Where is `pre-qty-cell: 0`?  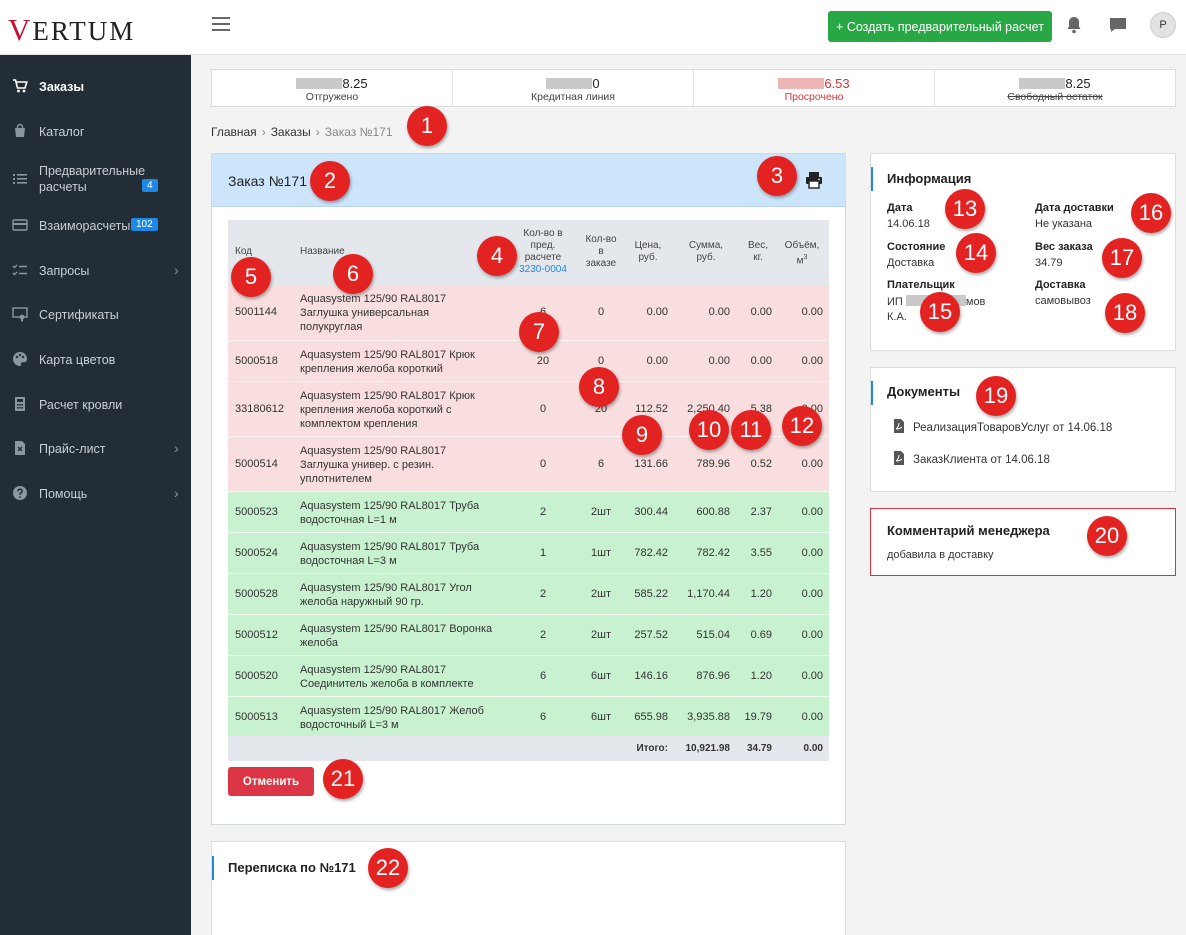
pre-qty-cell: 0 is located at coordinates (543, 464).